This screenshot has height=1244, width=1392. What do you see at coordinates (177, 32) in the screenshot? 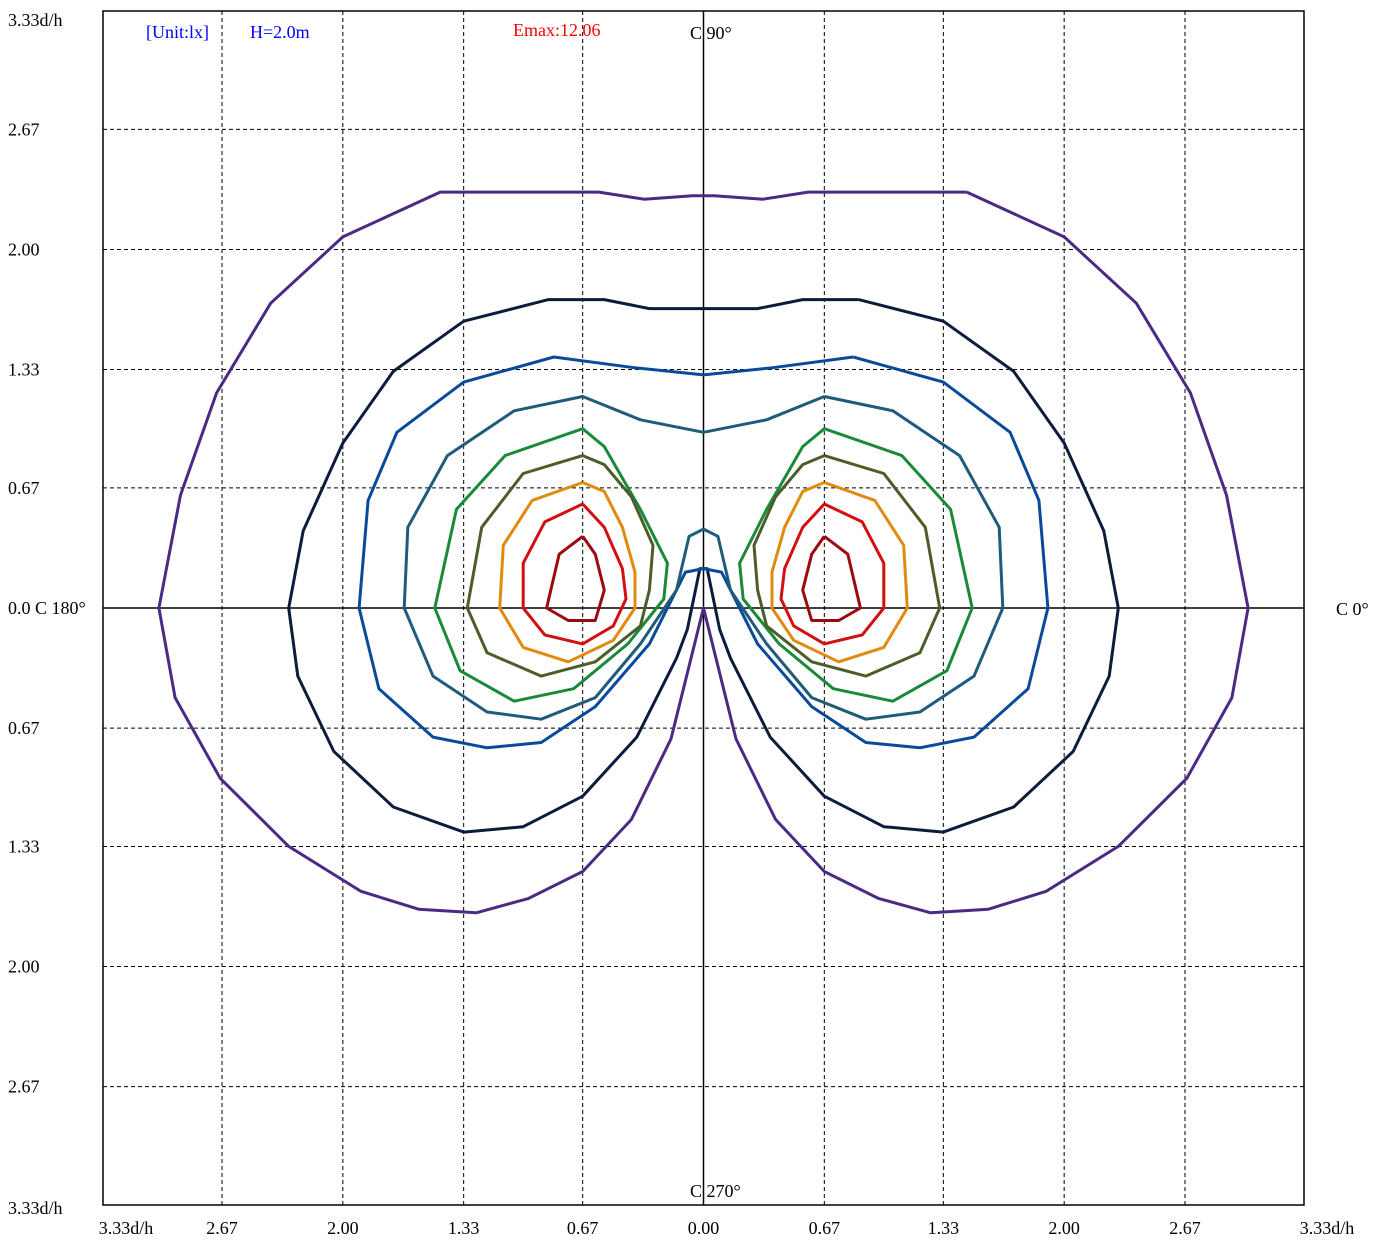
I see `unit-label: [Unit:lx]` at bounding box center [177, 32].